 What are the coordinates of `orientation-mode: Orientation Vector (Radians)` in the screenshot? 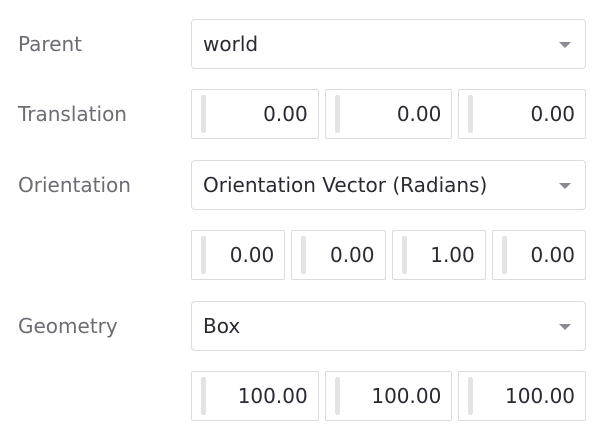 It's located at (345, 185).